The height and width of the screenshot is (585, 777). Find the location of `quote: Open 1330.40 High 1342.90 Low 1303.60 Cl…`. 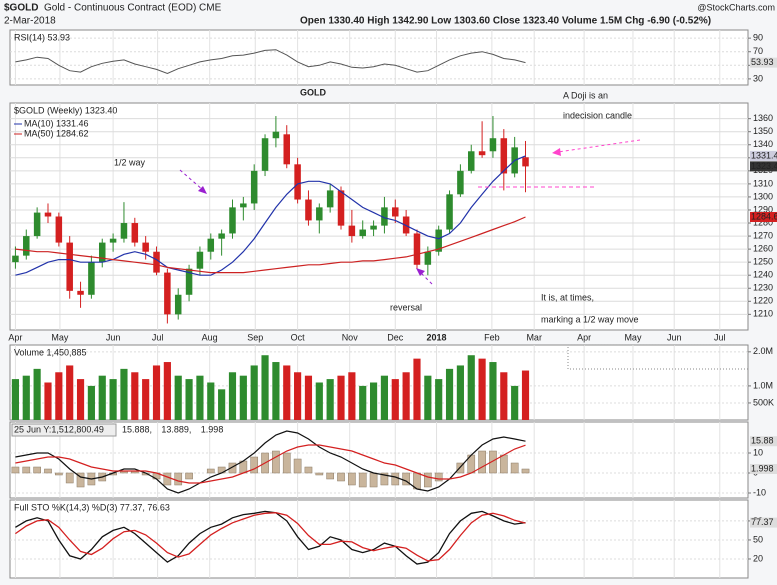

quote: Open 1330.40 High 1342.90 Low 1303.60 Cl… is located at coordinates (505, 21).